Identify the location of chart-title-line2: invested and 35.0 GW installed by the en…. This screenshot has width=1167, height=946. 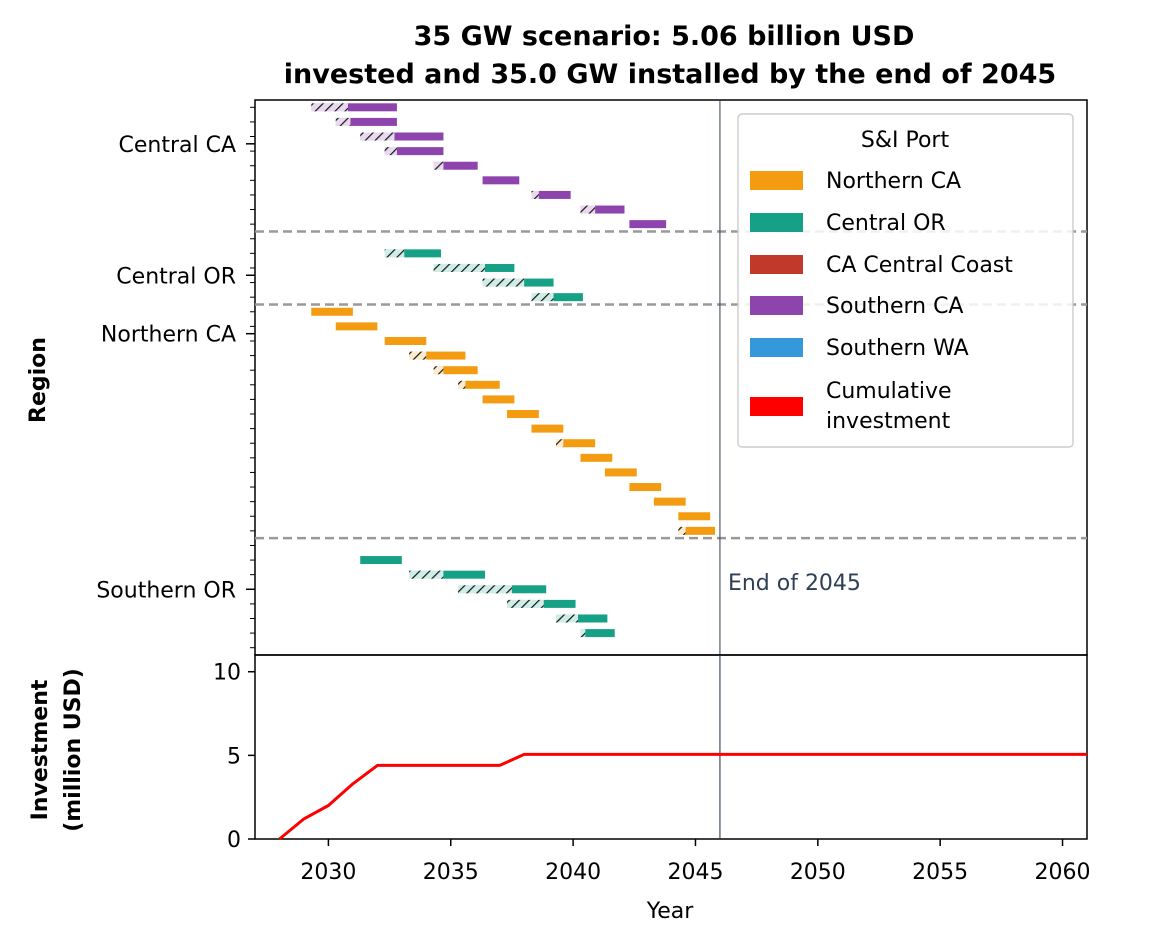
(670, 74).